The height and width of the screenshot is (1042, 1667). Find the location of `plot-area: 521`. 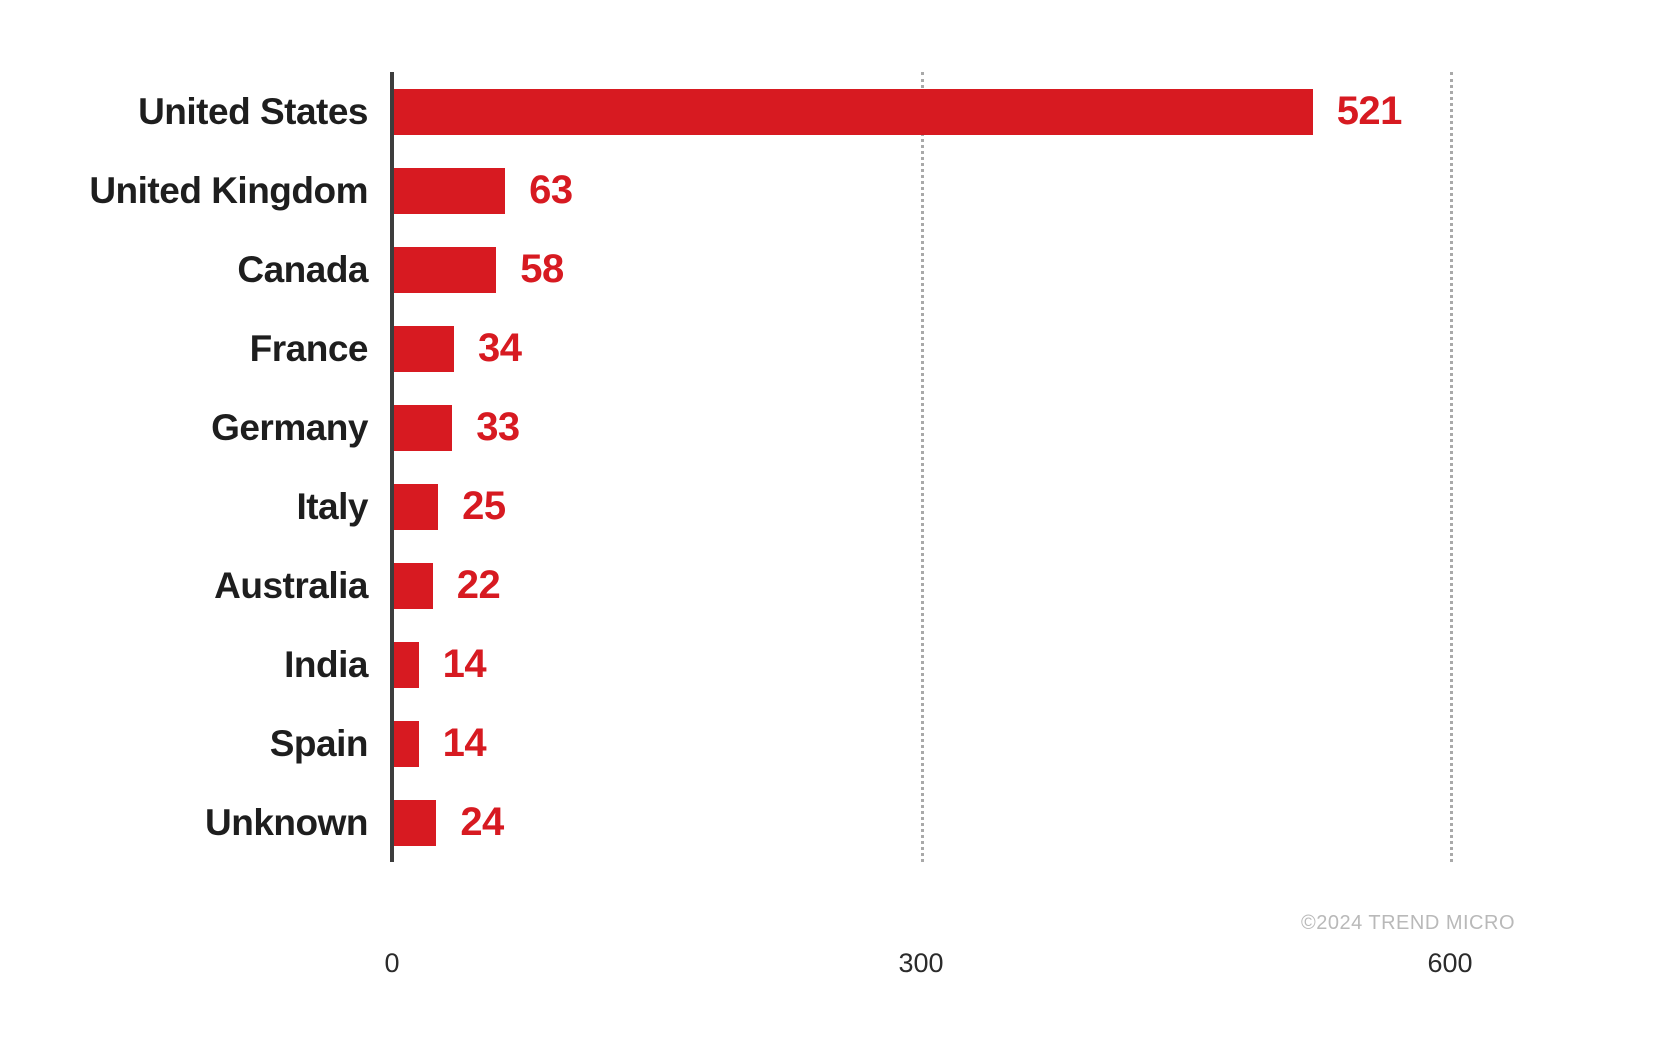

plot-area: 521 is located at coordinates (1028, 111).